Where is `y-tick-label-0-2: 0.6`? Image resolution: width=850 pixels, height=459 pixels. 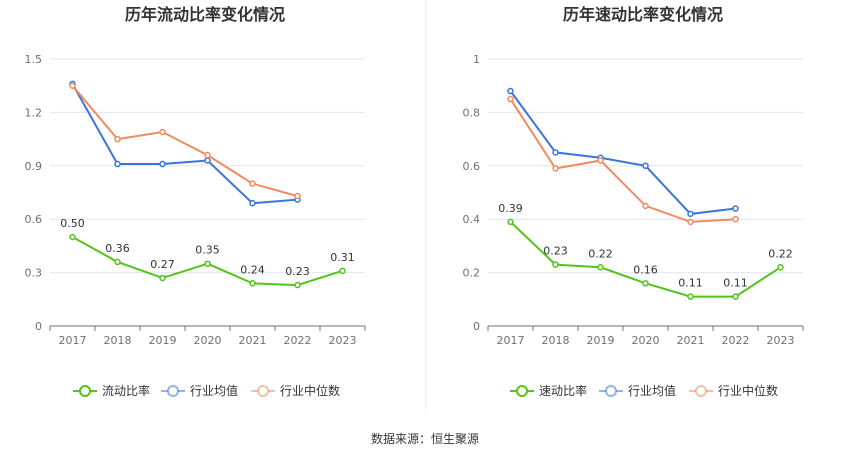 y-tick-label-0-2: 0.6 is located at coordinates (34, 219).